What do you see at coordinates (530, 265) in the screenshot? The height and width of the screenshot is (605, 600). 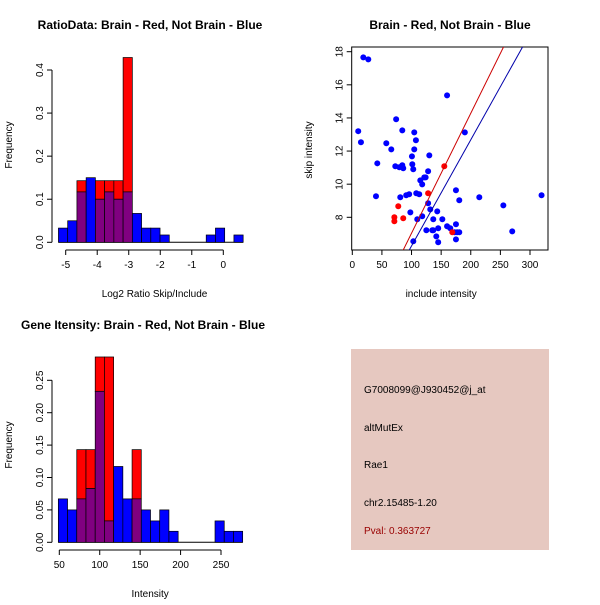 I see `x-tick-label: 300` at bounding box center [530, 265].